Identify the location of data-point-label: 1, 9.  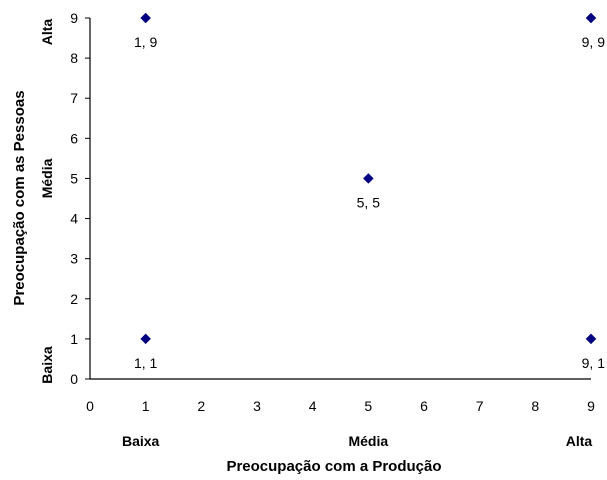
(146, 42).